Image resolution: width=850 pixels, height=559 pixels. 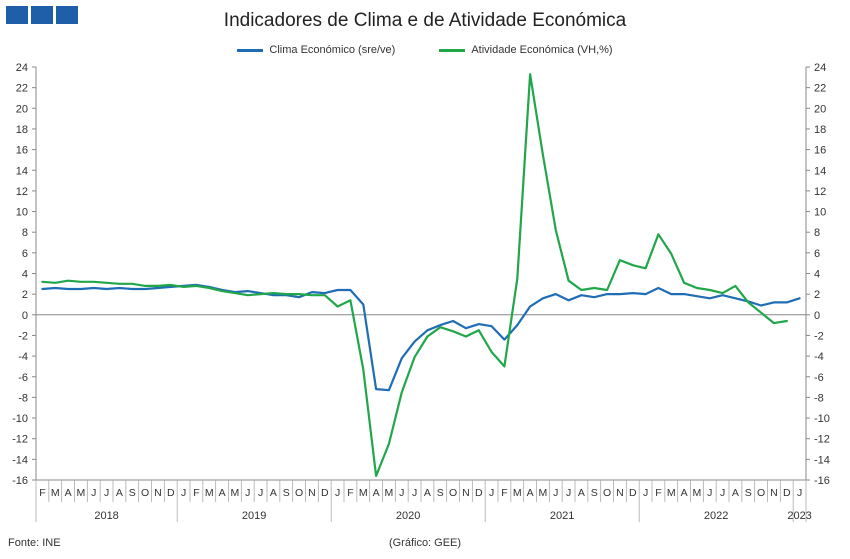 I want to click on y-tick-label-right: 24, so click(x=820, y=68).